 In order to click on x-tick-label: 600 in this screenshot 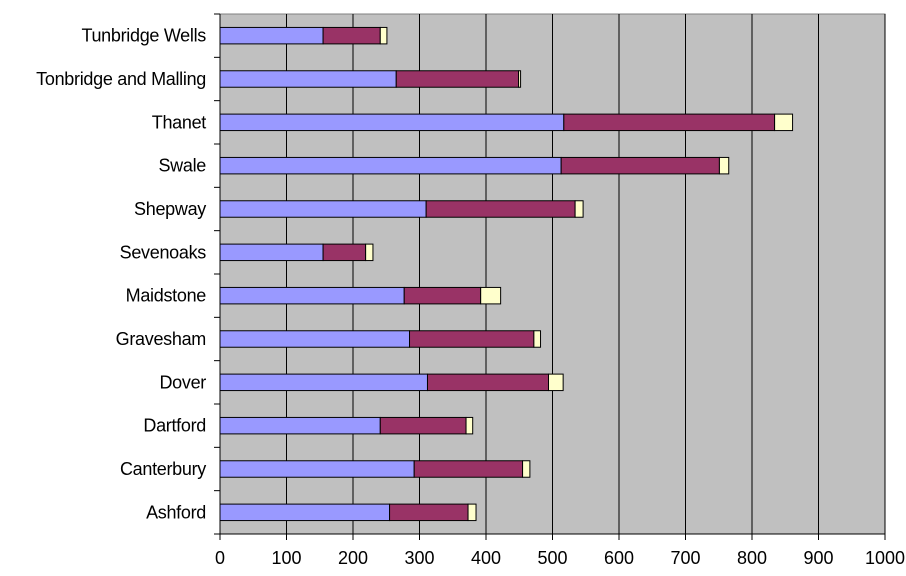, I will do `click(619, 558)`.